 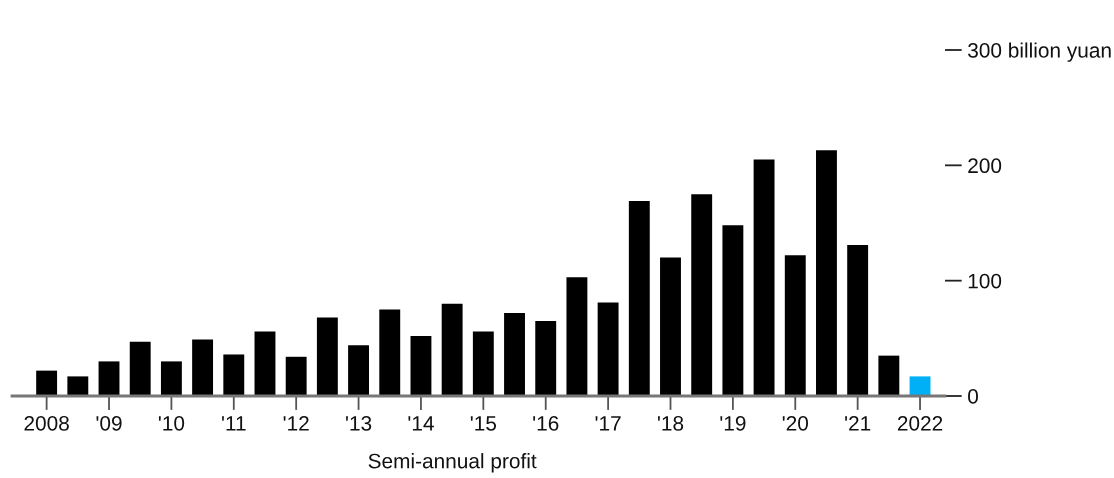 I want to click on y-tick-label: 0, so click(x=973, y=396).